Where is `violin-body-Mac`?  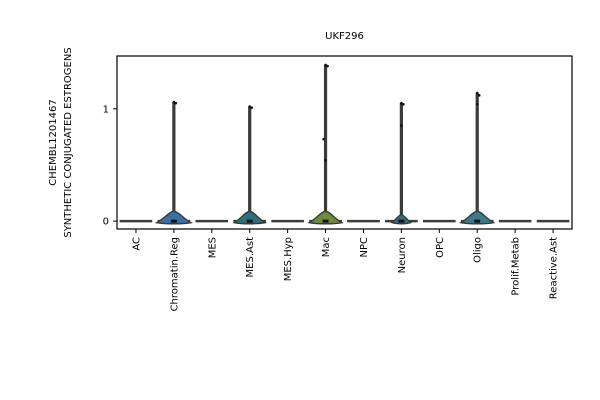 violin-body-Mac is located at coordinates (325, 217).